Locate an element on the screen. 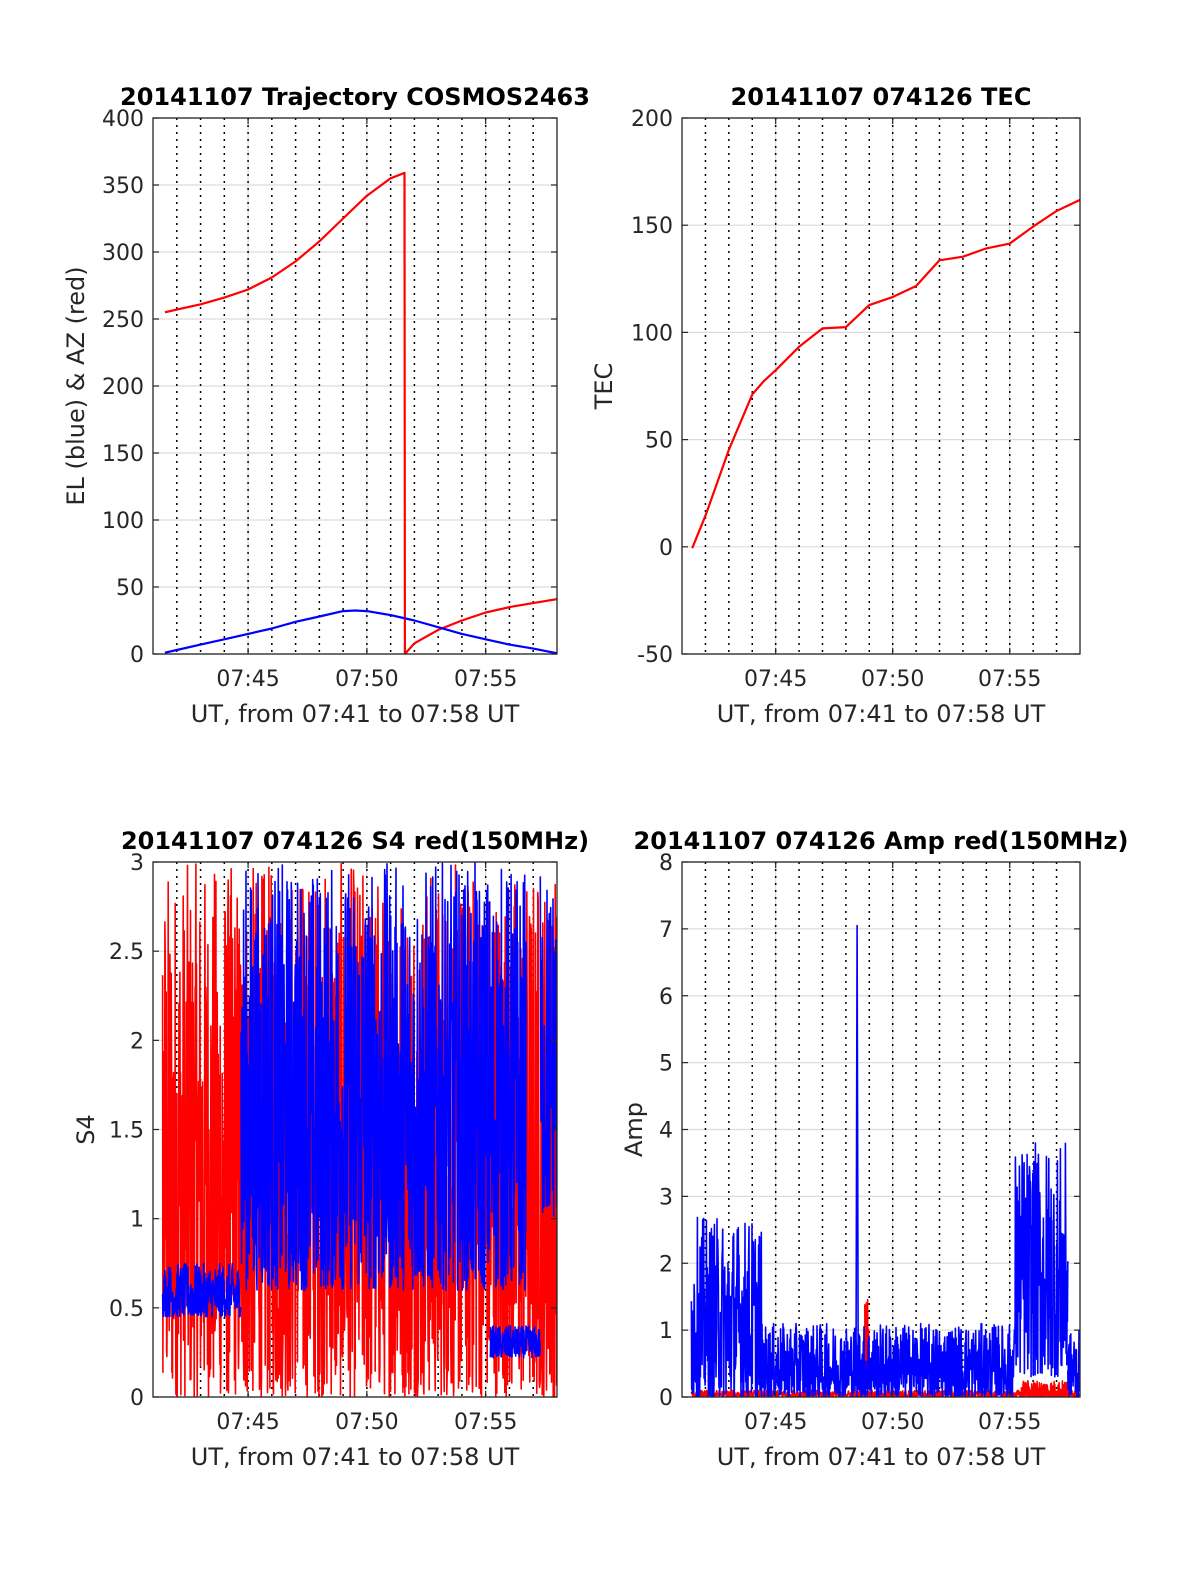 The image size is (1200, 1575). plot-frame is located at coordinates (881, 386).